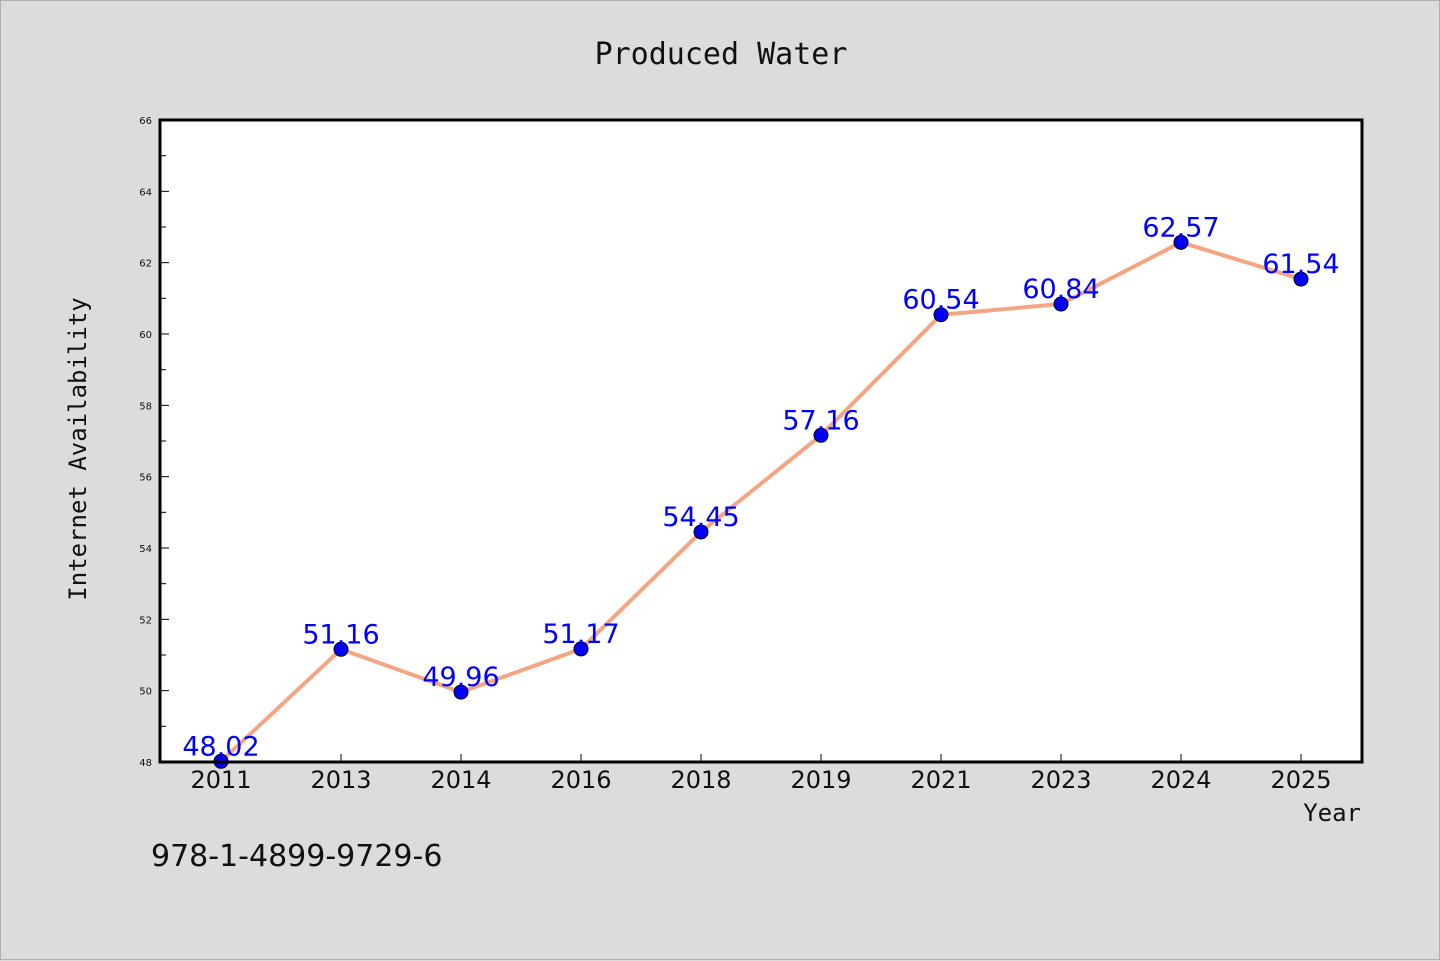 The image size is (1440, 961). What do you see at coordinates (1300, 264) in the screenshot?
I see `data-label: 61.54` at bounding box center [1300, 264].